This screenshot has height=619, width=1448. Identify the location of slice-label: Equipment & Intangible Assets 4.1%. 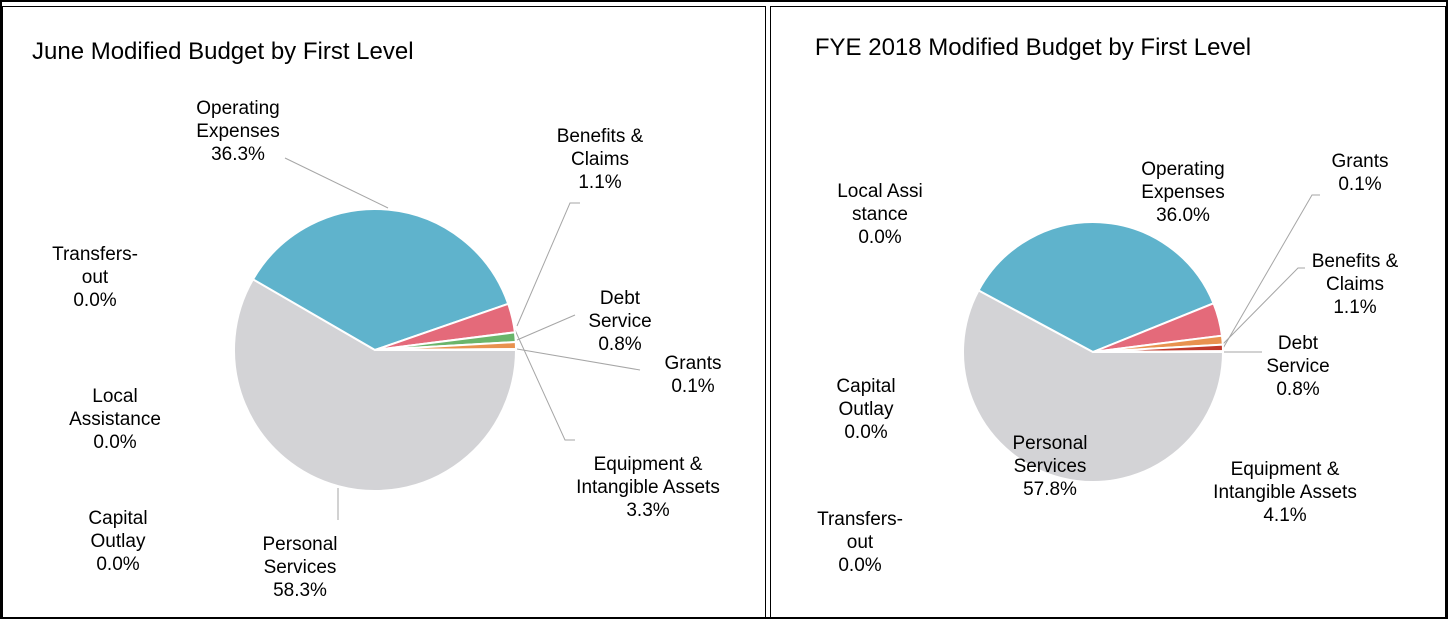
(1285, 492).